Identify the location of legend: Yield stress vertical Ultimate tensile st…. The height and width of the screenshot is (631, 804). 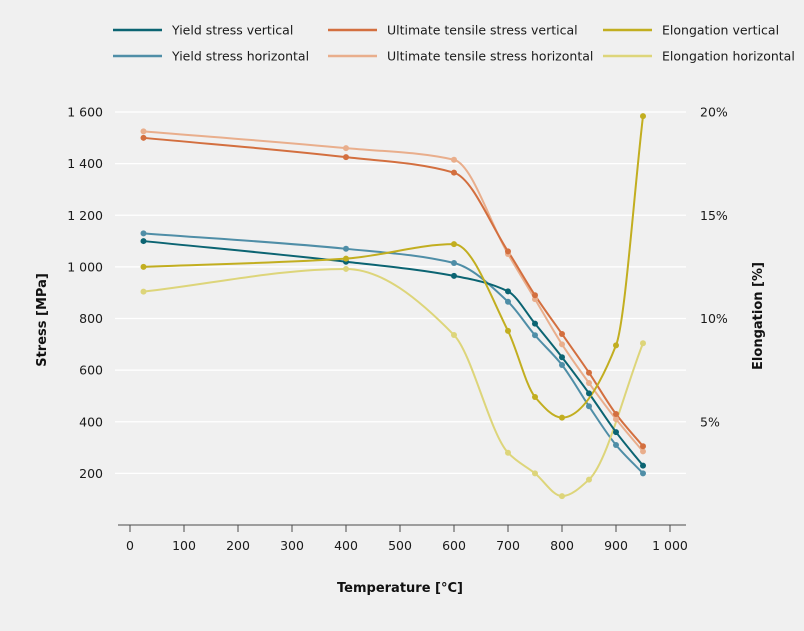
(454, 43).